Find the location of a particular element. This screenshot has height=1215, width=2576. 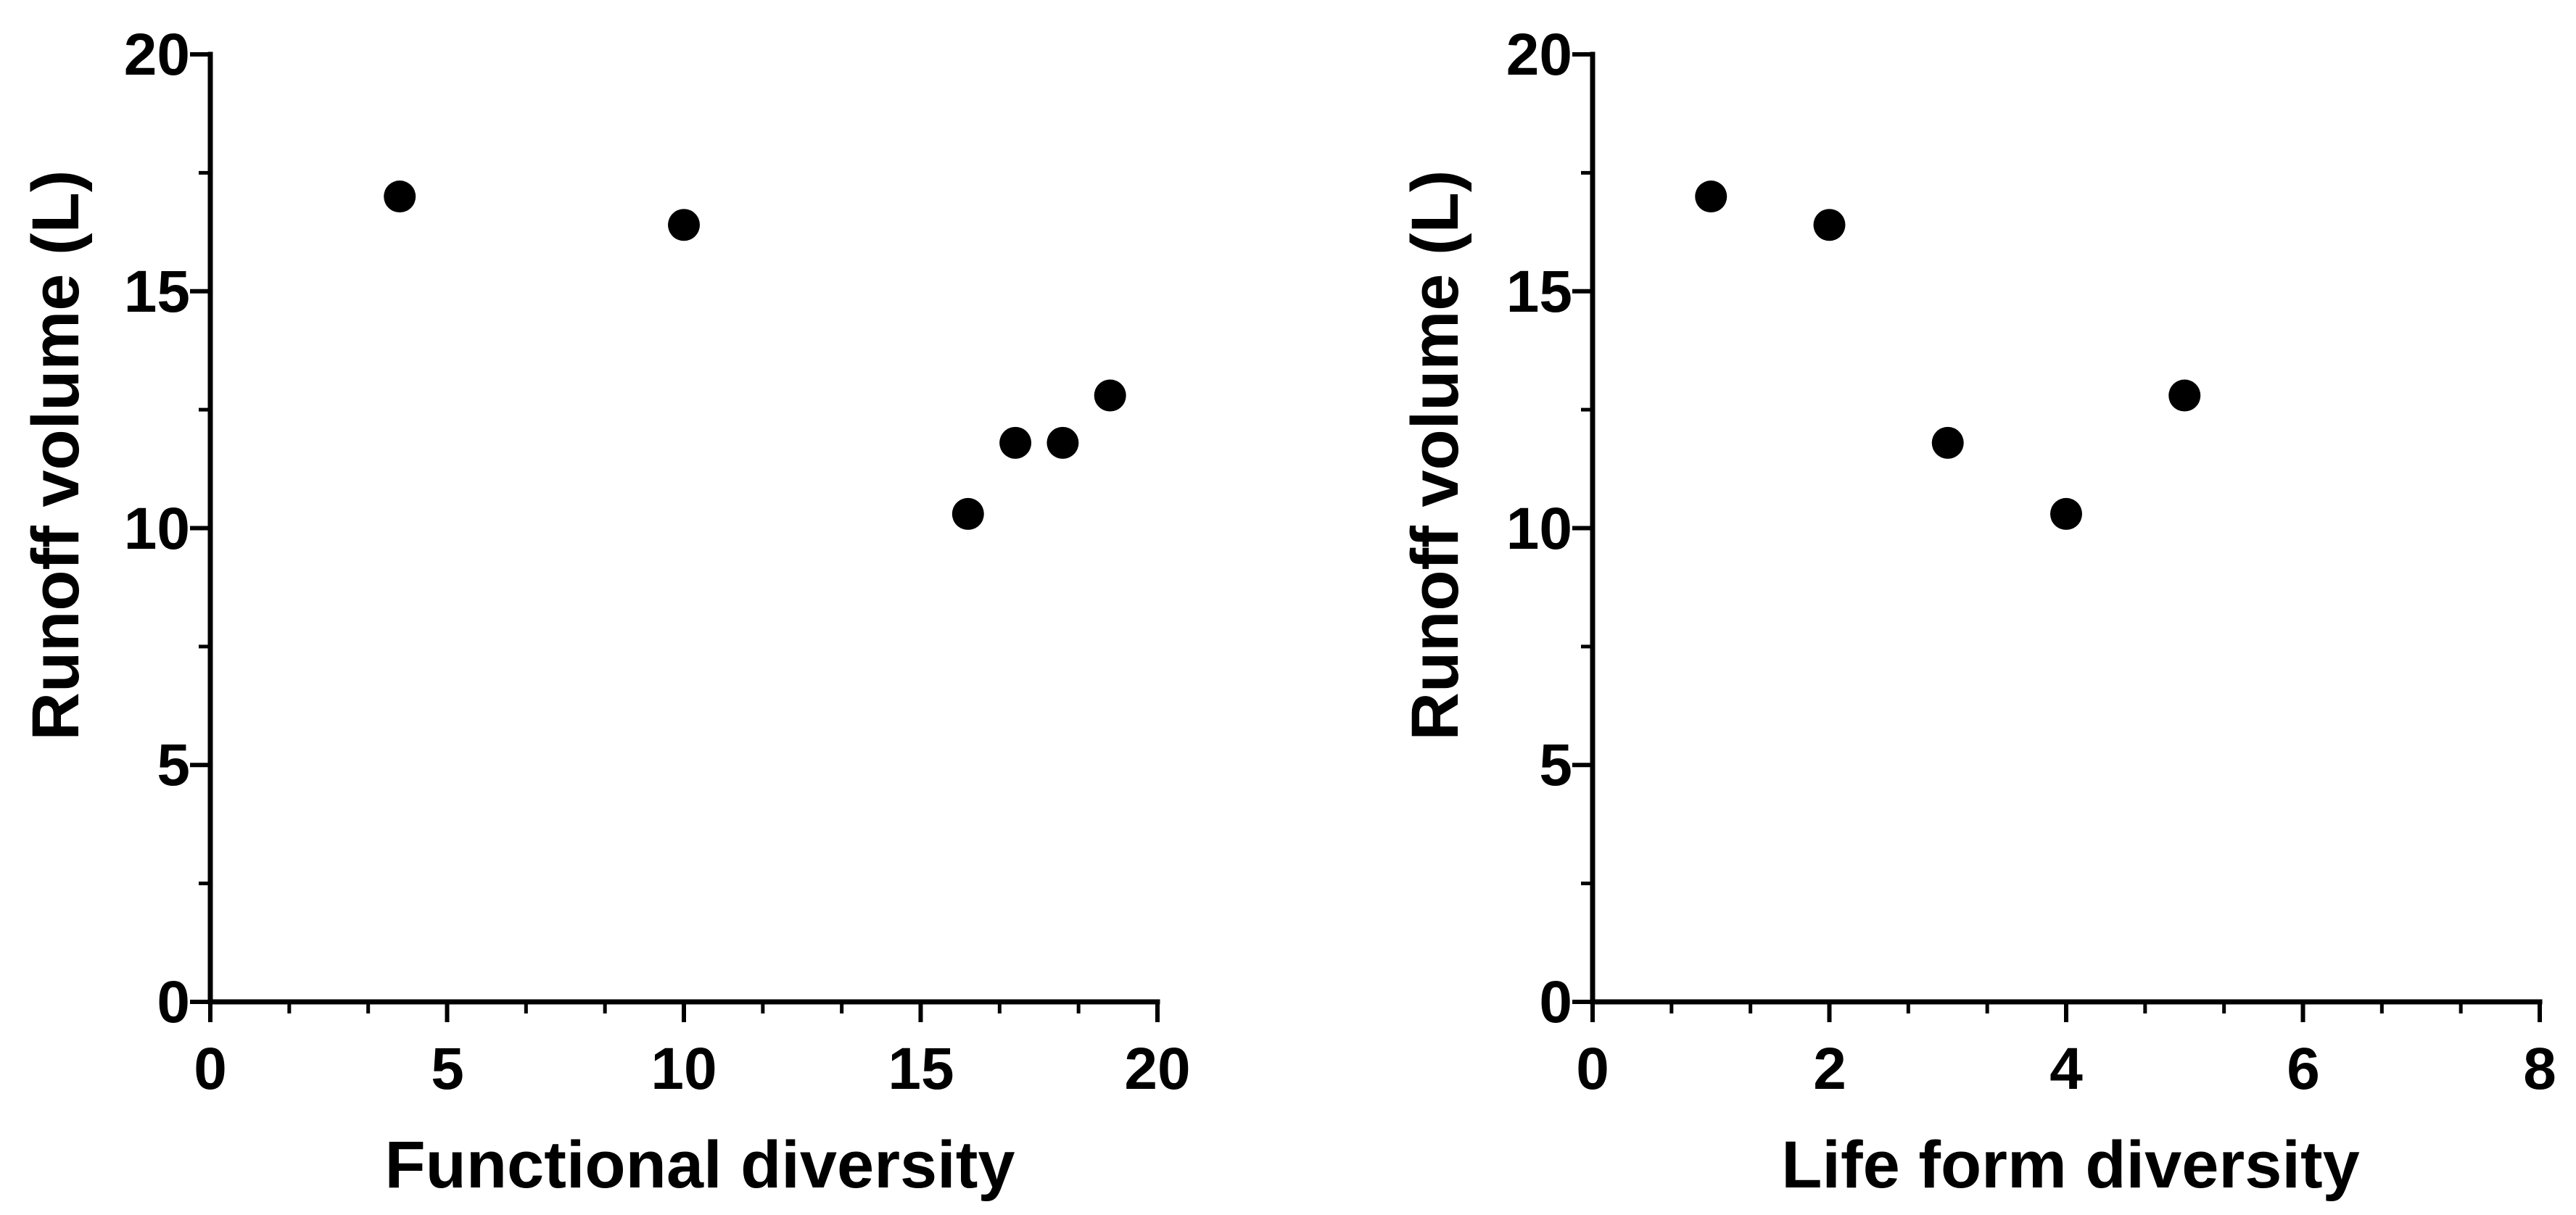

x-tick-label: 20 is located at coordinates (1157, 1069).